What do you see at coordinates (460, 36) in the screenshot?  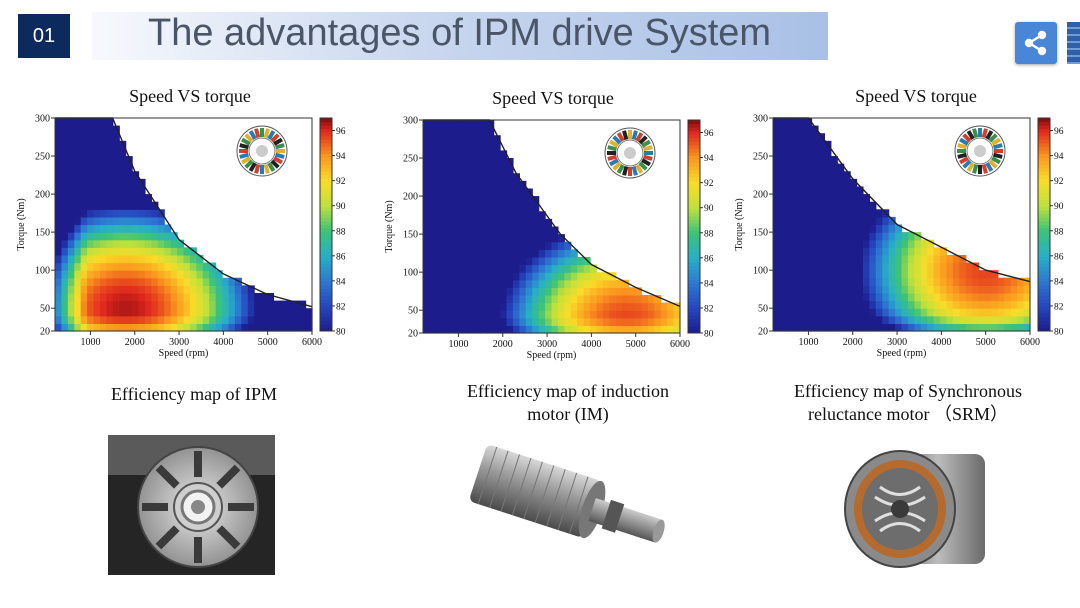 I see `title-bar` at bounding box center [460, 36].